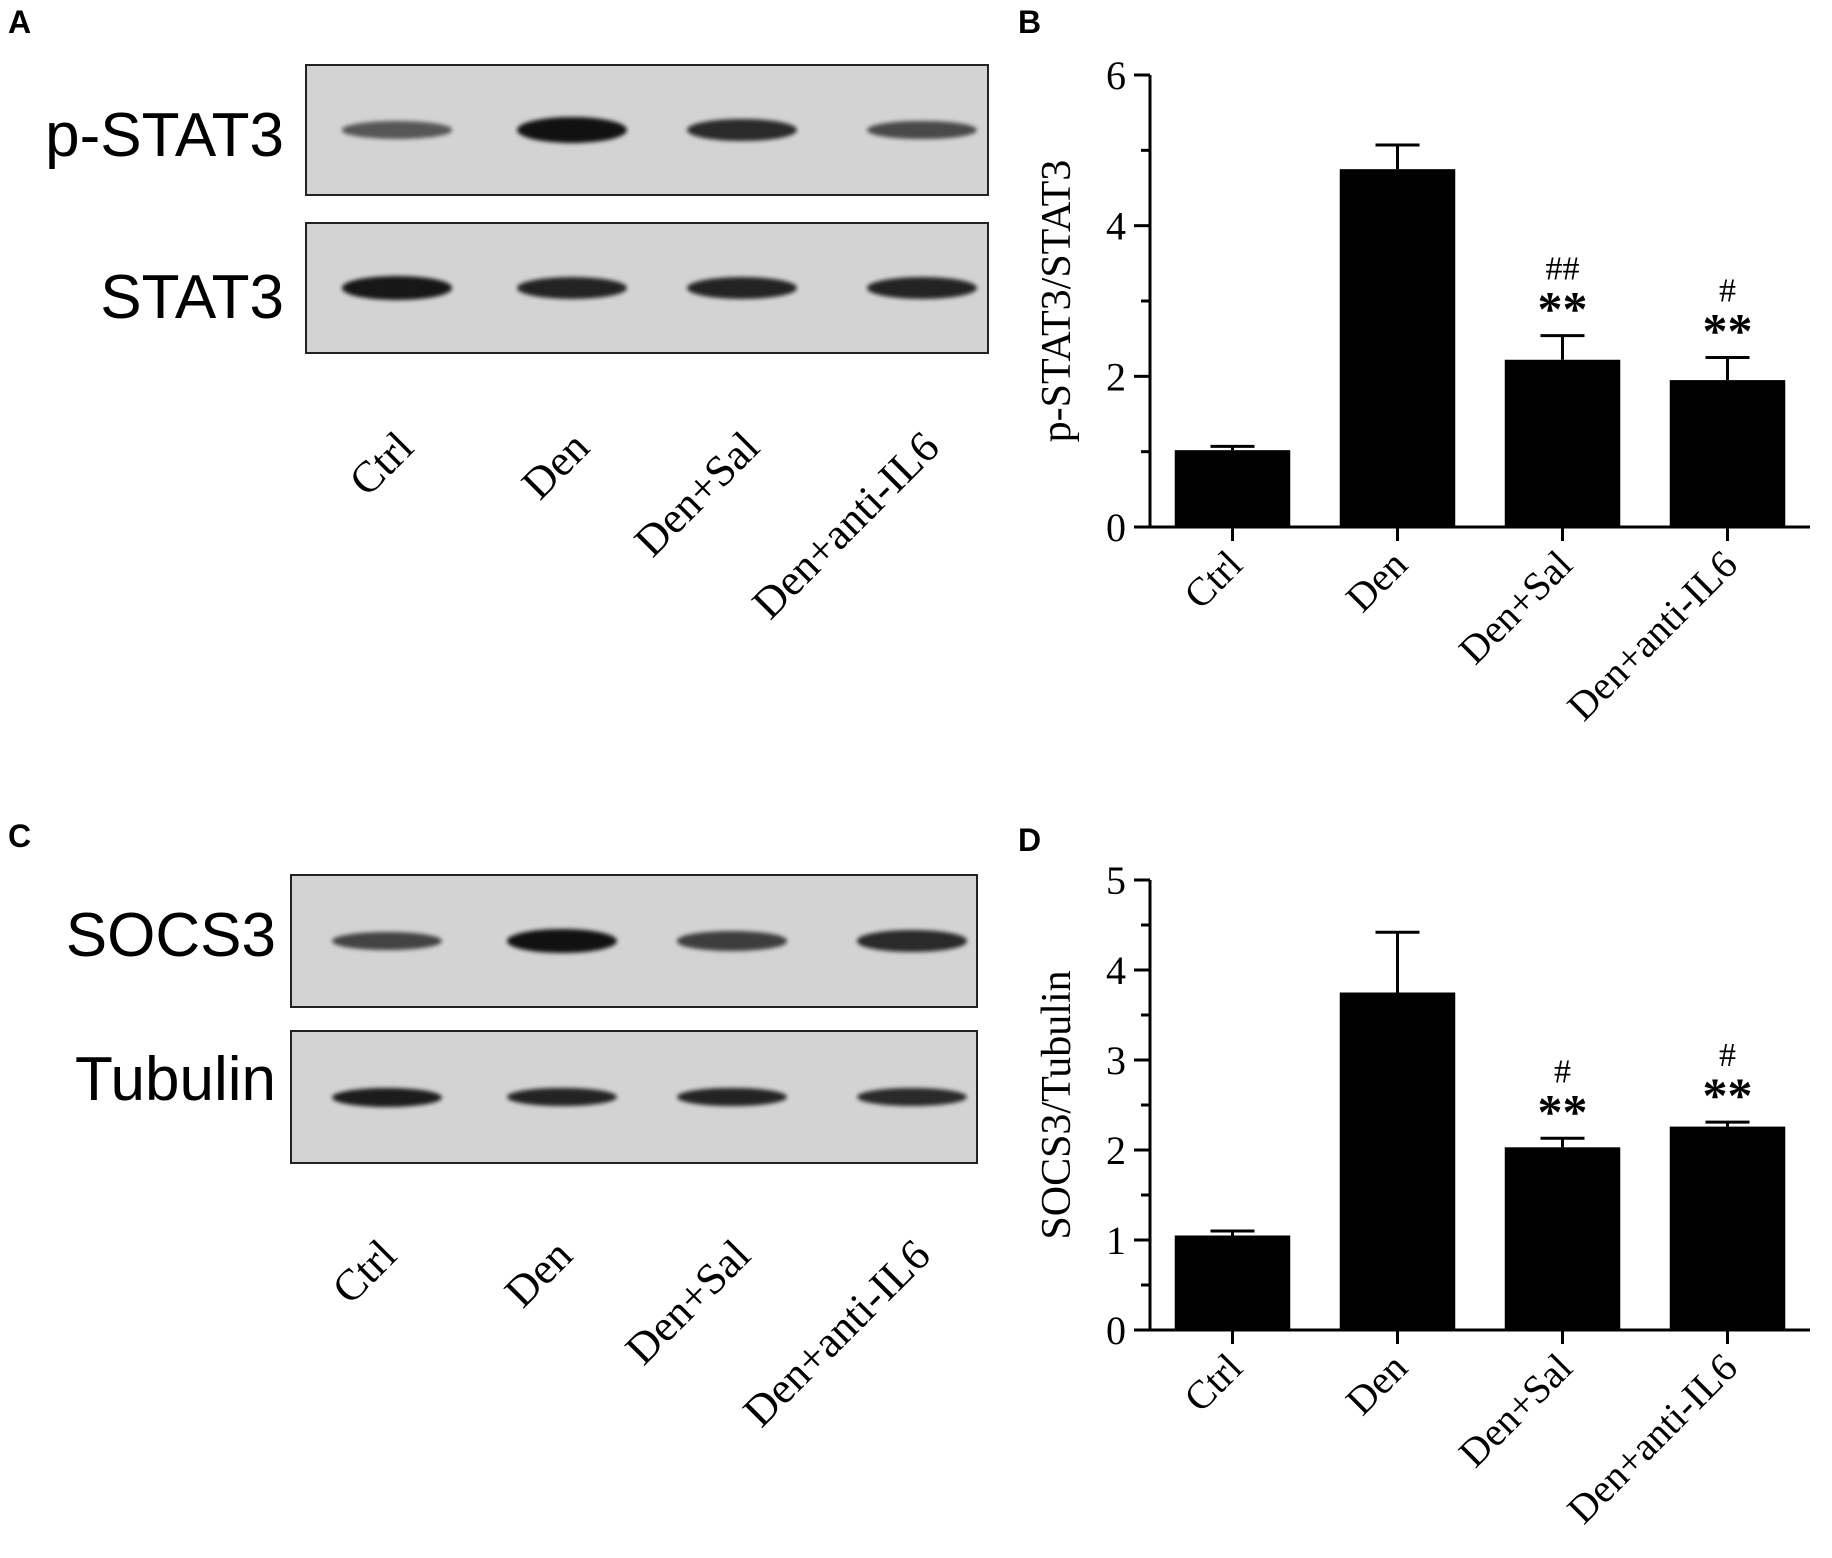  What do you see at coordinates (170, 935) in the screenshot?
I see `blot-label-socs3: SOCS3` at bounding box center [170, 935].